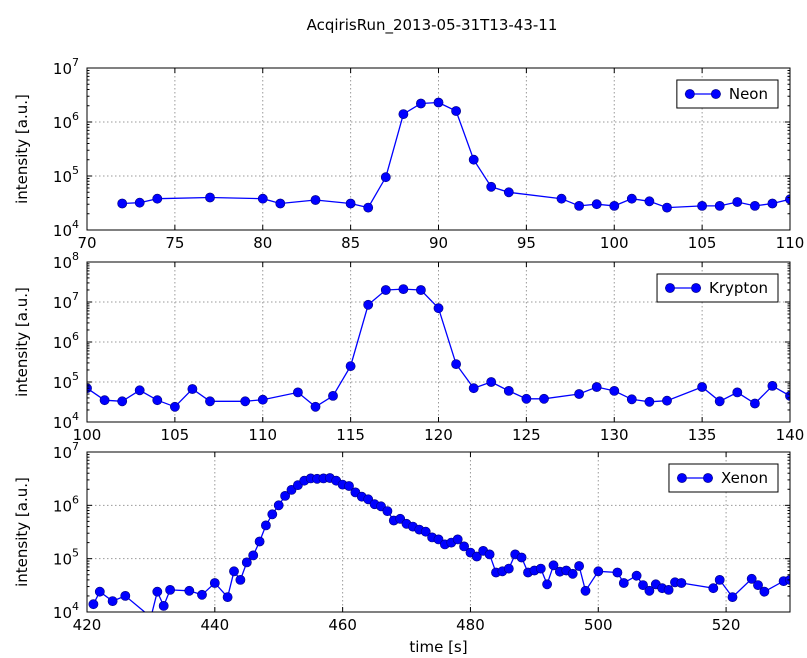 This screenshot has height=658, width=807. What do you see at coordinates (438, 647) in the screenshot?
I see `x-axis-label: time [s]` at bounding box center [438, 647].